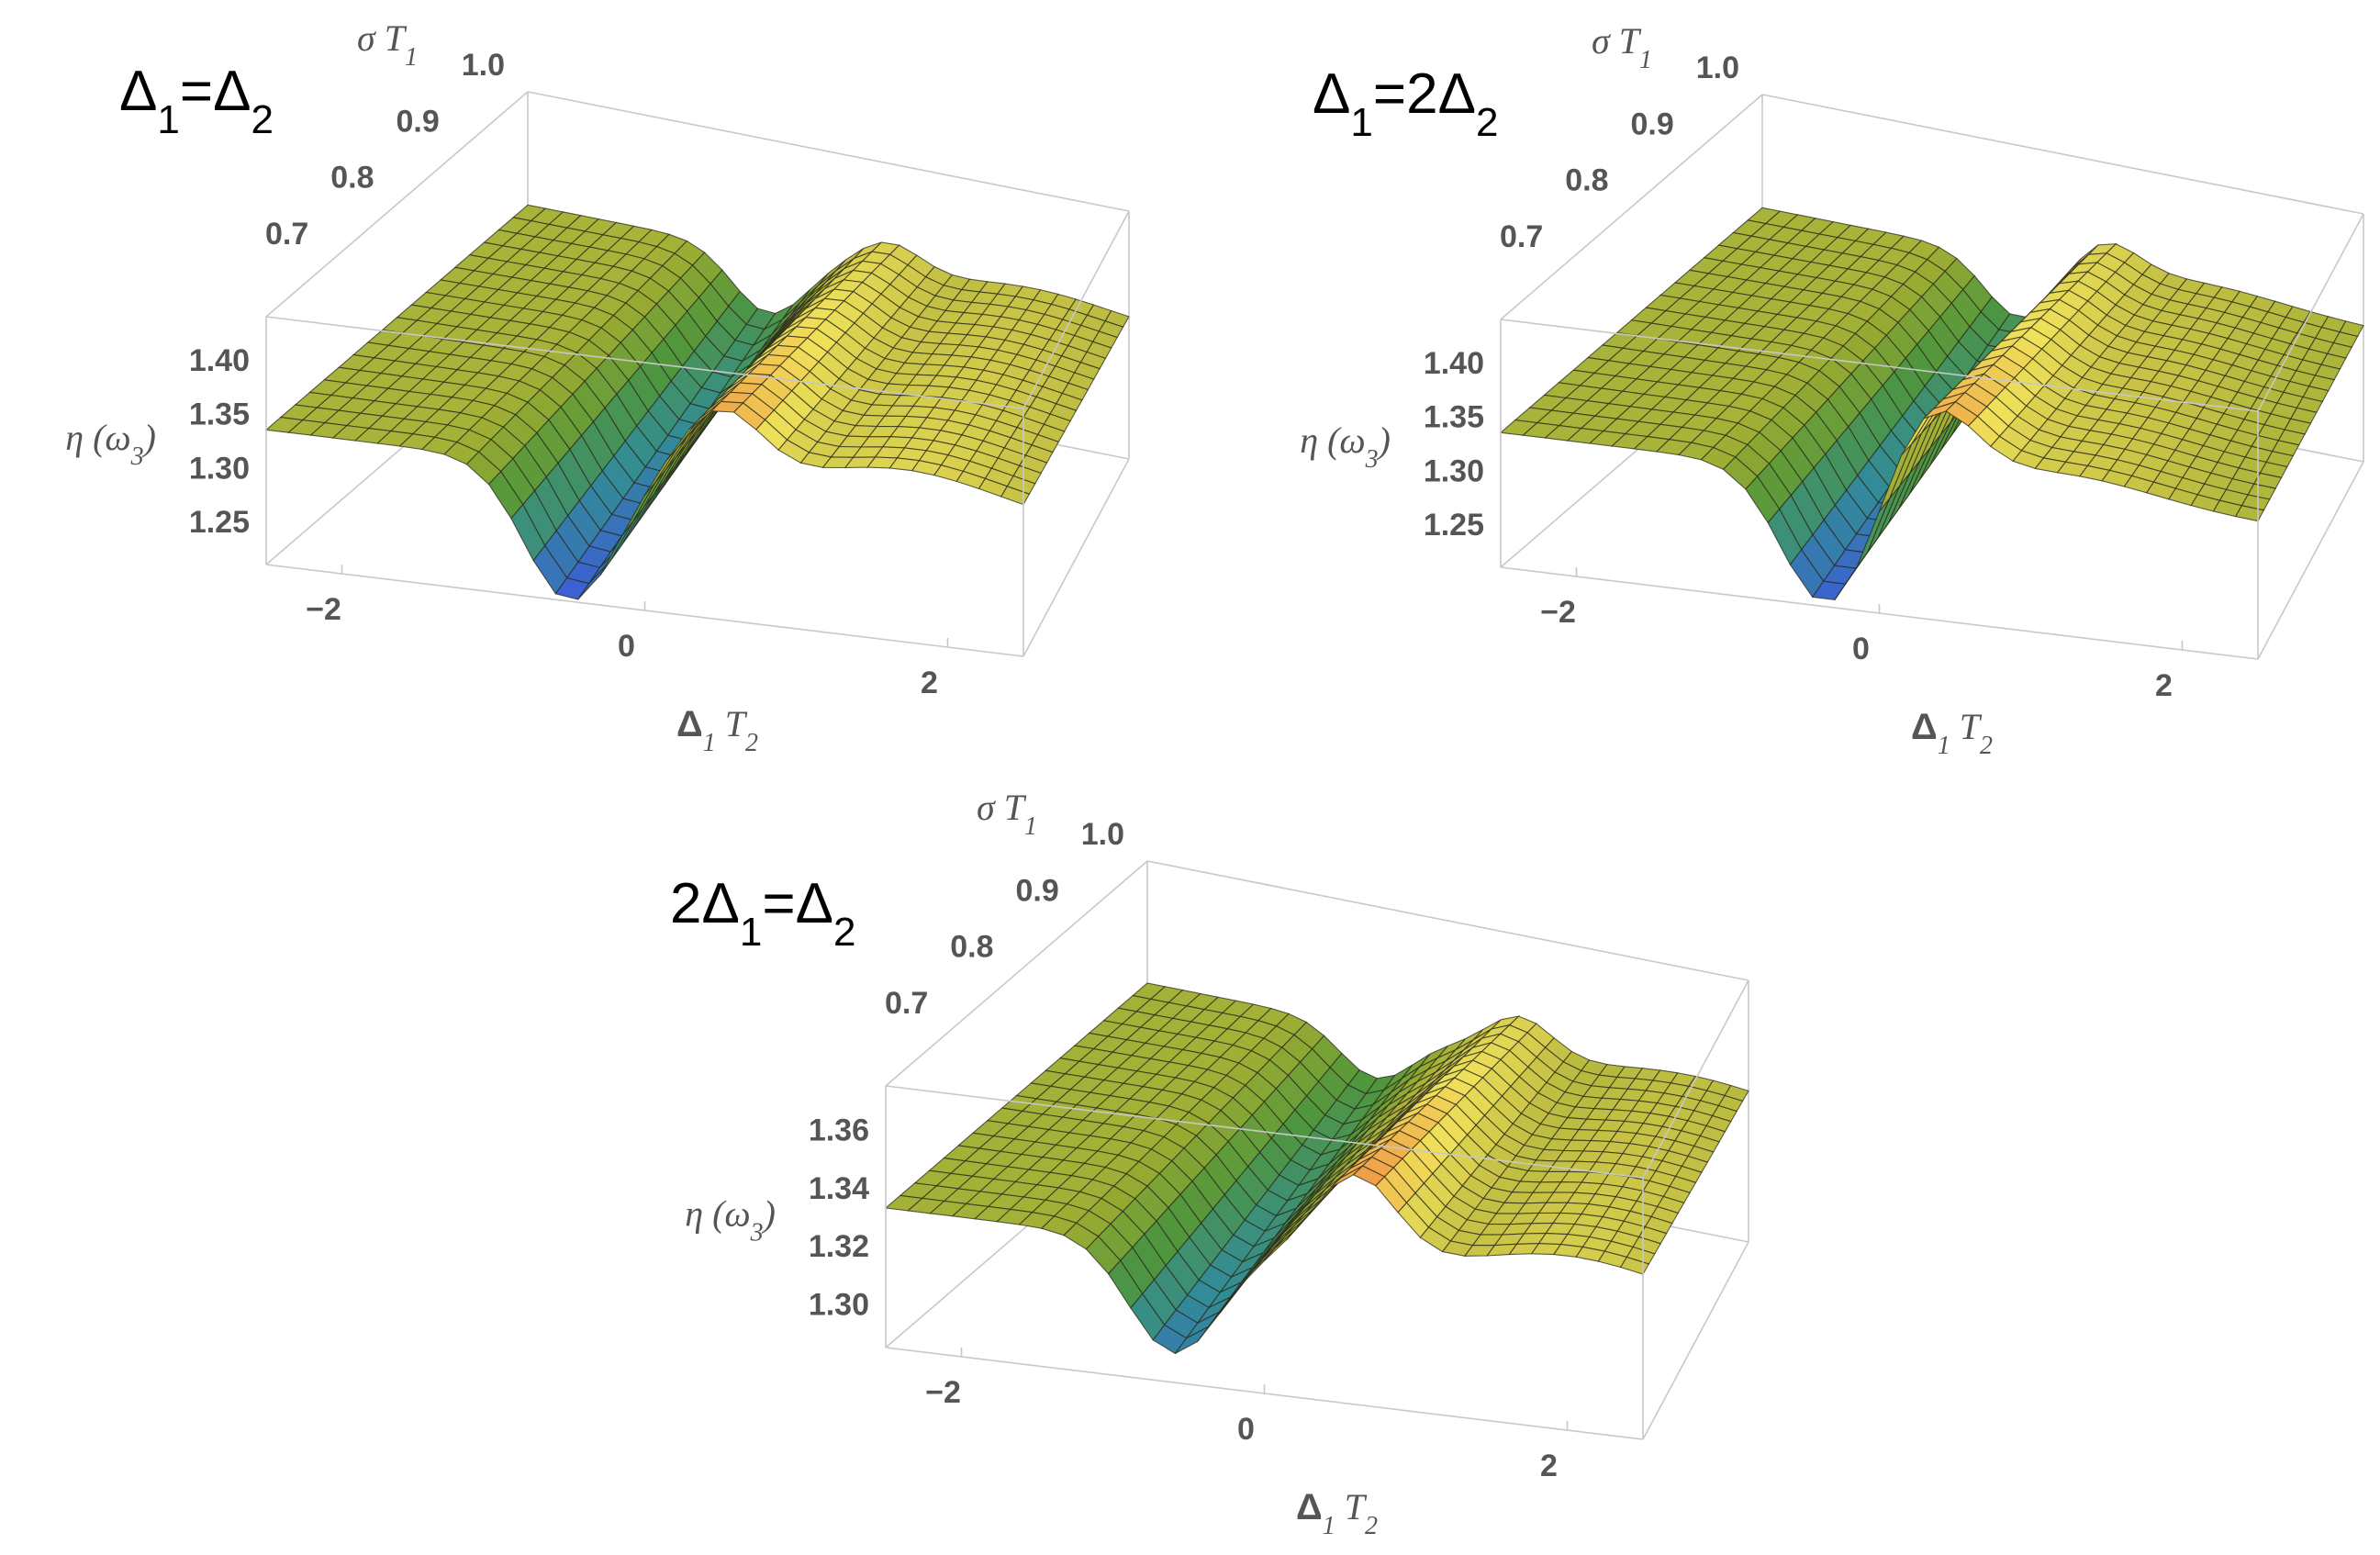 Image resolution: width=2380 pixels, height=1555 pixels. Describe the element at coordinates (763, 913) in the screenshot. I see `panel-title: 2Δ1=Δ2` at that location.